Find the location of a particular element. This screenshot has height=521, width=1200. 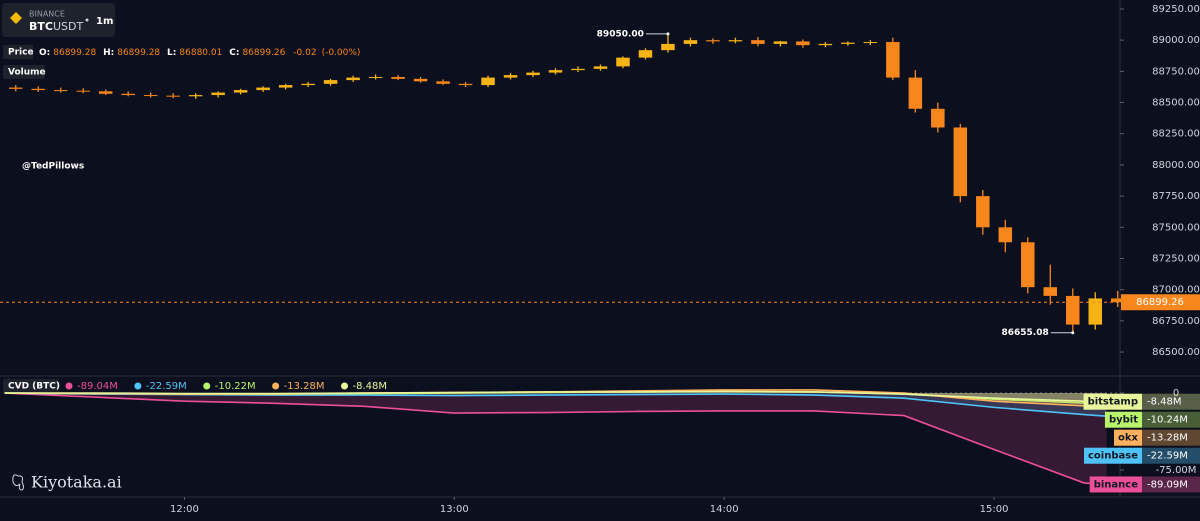

end-label-name: okx is located at coordinates (1128, 438).